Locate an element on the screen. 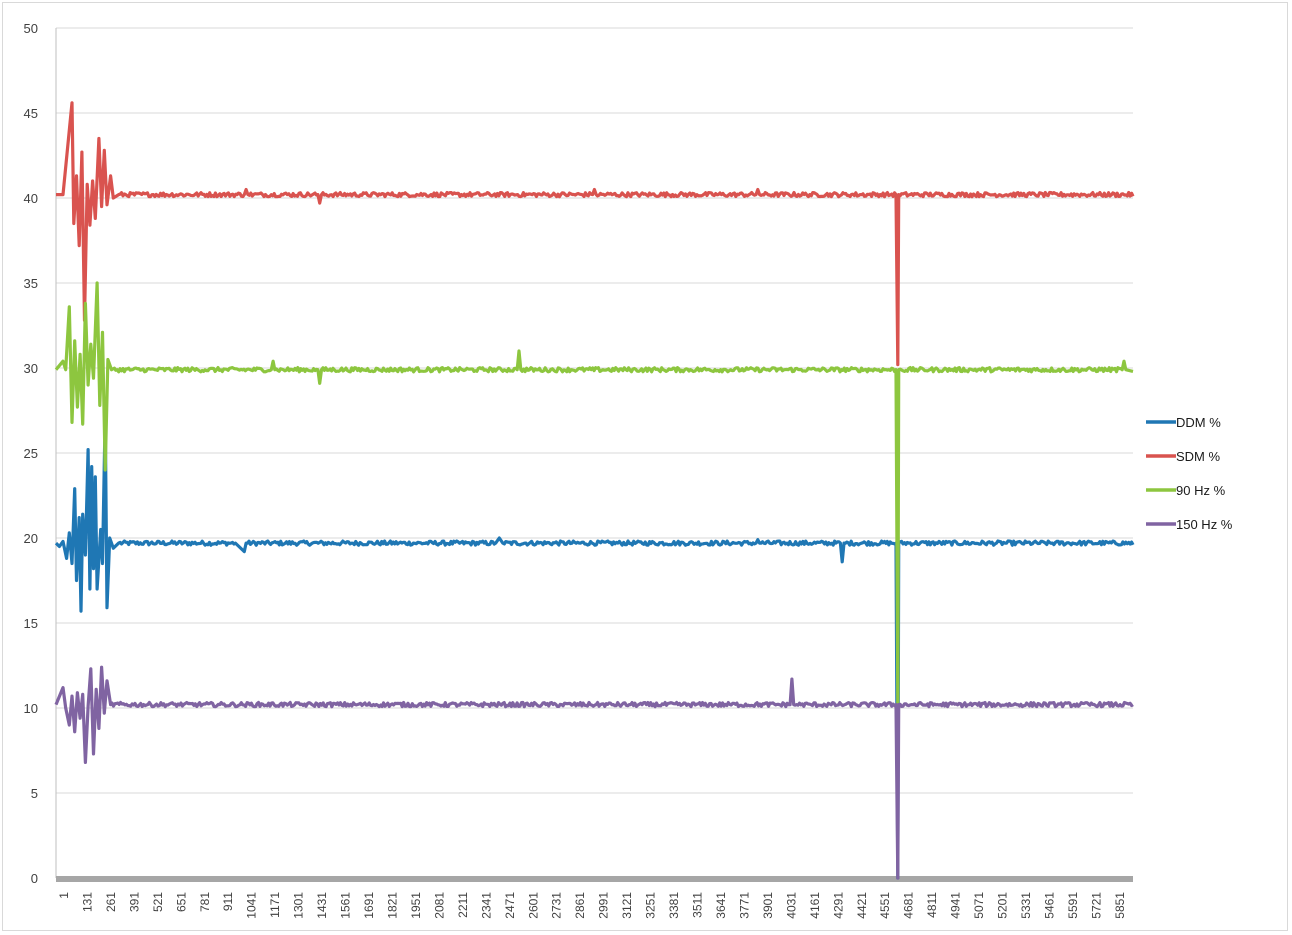  y-tick-label: 20 is located at coordinates (31, 538).